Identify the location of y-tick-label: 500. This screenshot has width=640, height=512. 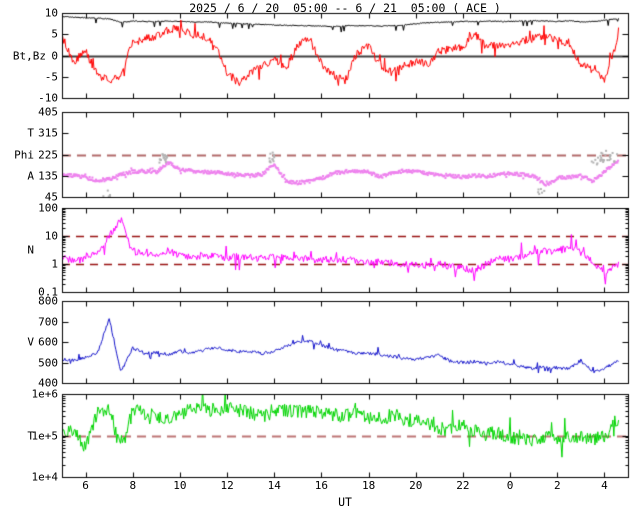
(48, 362).